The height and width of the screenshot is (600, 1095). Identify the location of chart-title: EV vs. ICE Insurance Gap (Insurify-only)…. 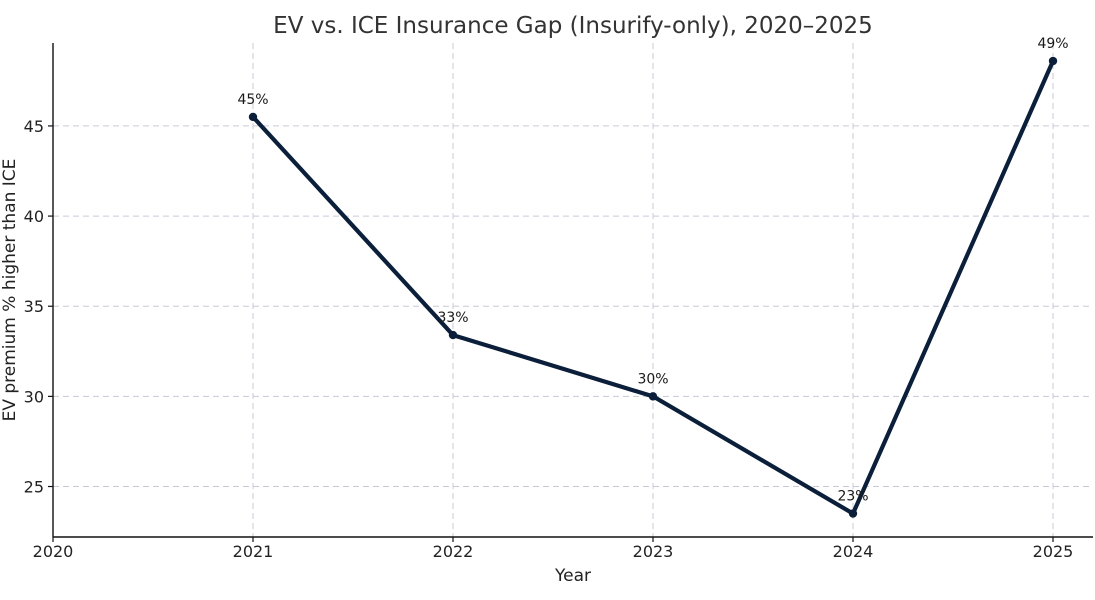
(573, 26).